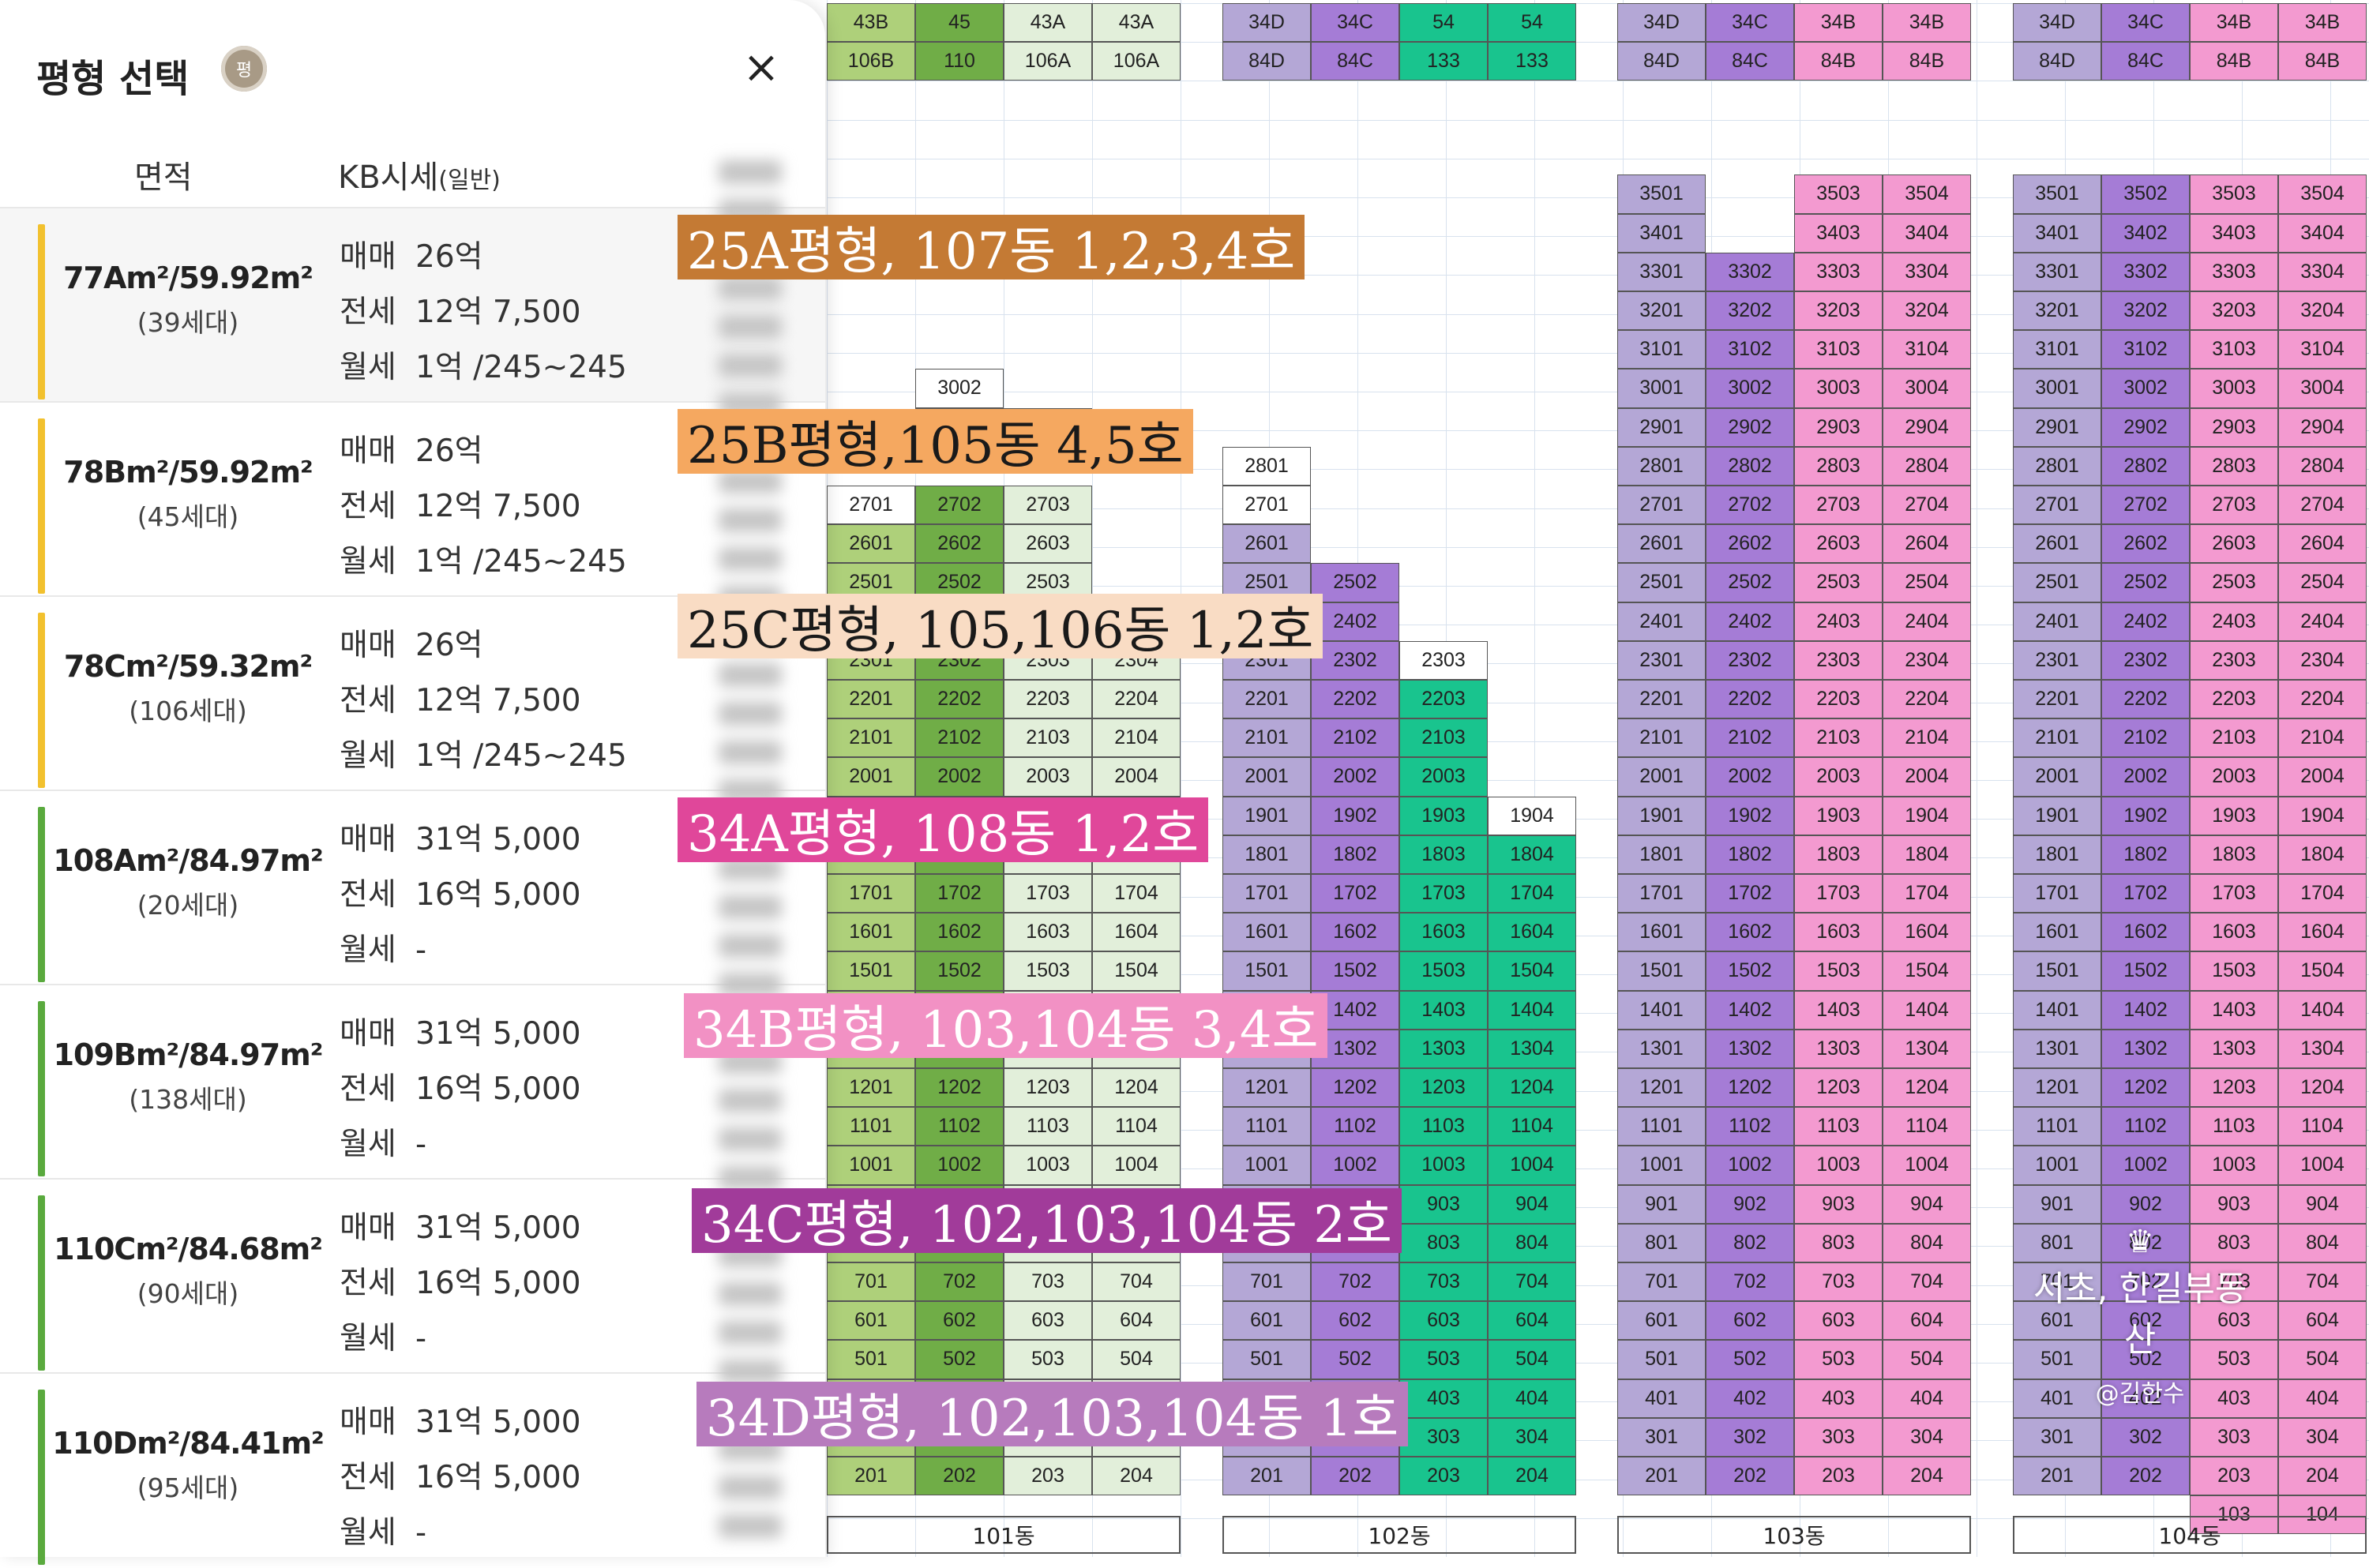 The image size is (2369, 1568). Describe the element at coordinates (1838, 1165) in the screenshot. I see `unit-cell: 1003` at that location.